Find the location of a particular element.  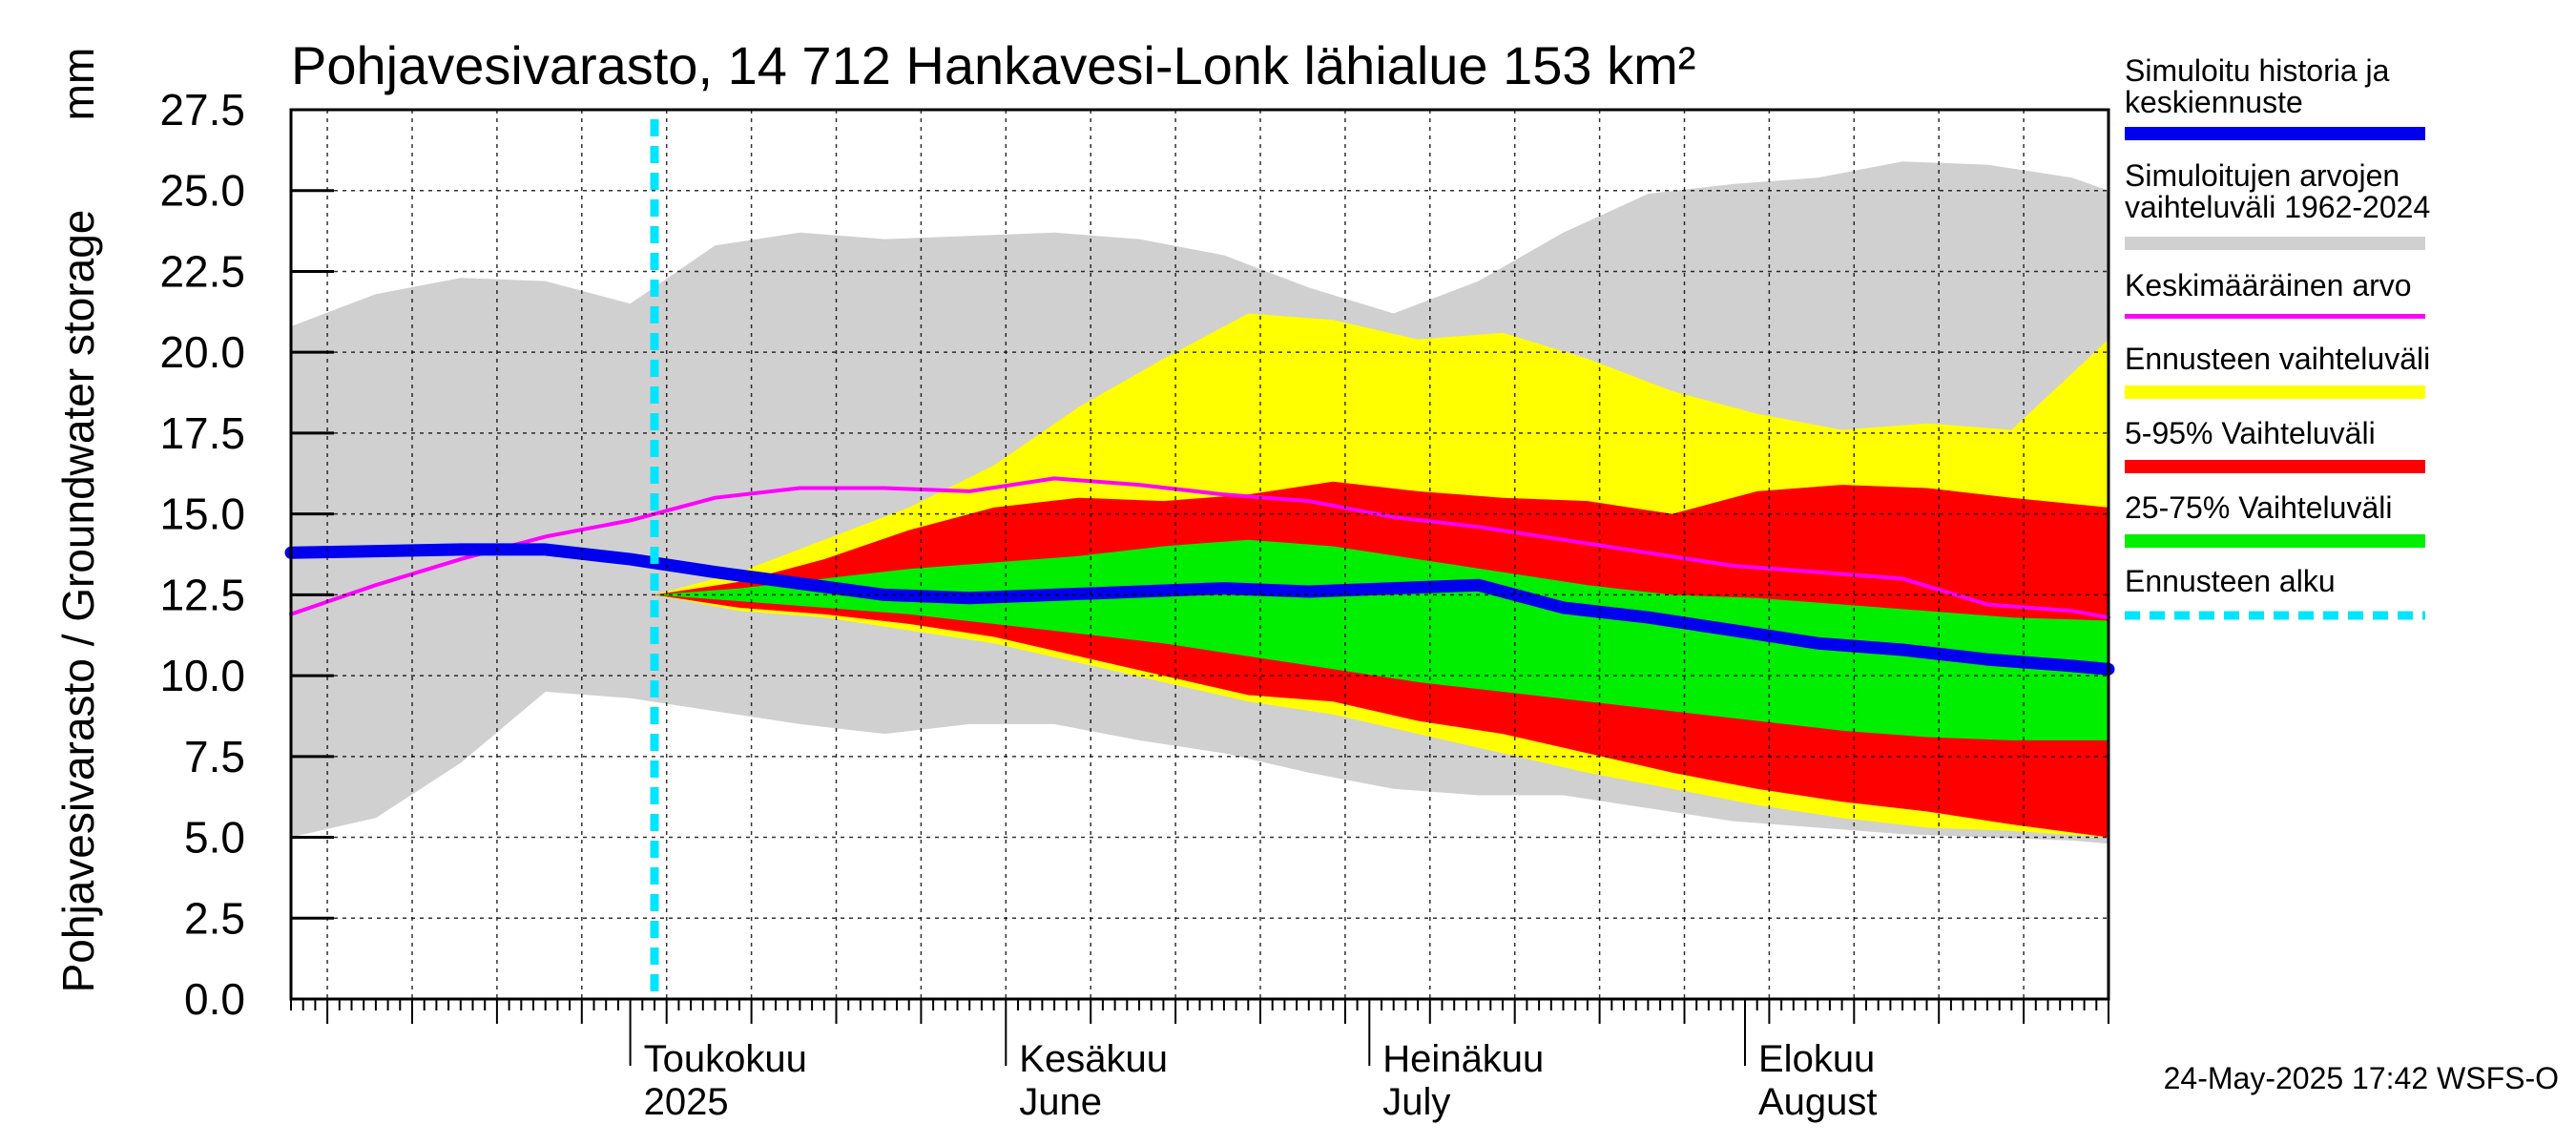

month-label: Elokuu is located at coordinates (1816, 1059).